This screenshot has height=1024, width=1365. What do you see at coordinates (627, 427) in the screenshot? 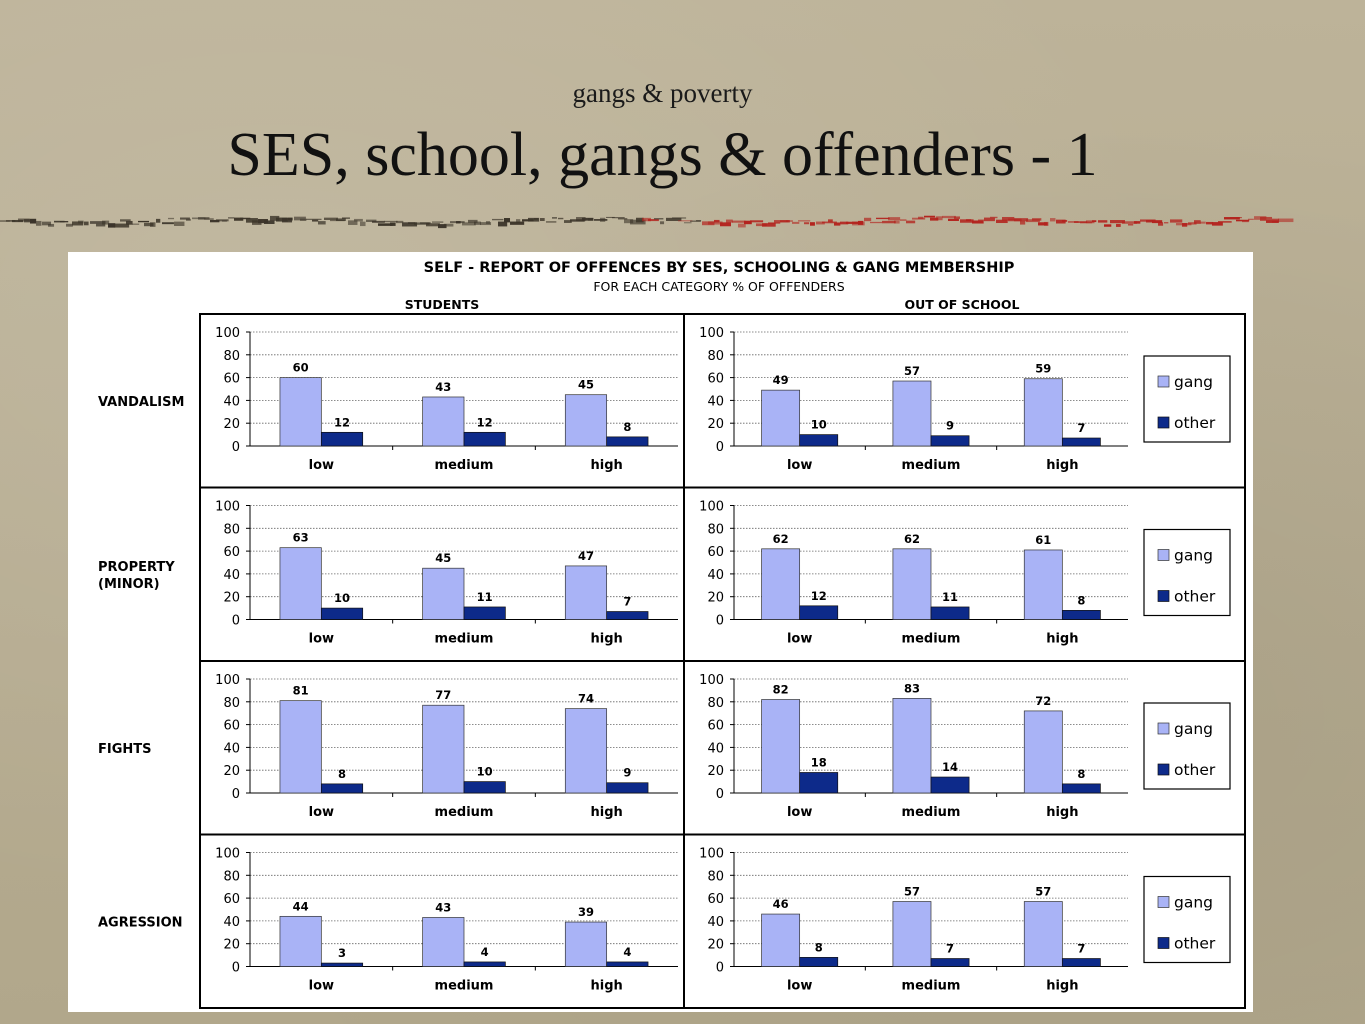
I see `data-label-other: 8` at bounding box center [627, 427].